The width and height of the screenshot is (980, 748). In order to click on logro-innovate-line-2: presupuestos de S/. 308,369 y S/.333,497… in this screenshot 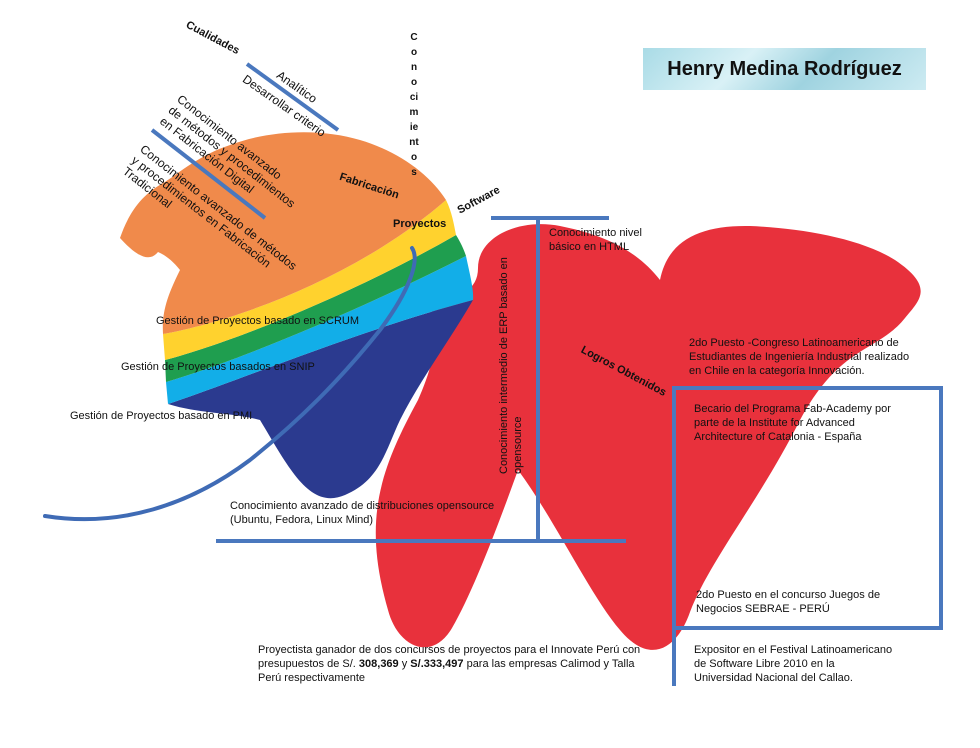, I will do `click(449, 664)`.